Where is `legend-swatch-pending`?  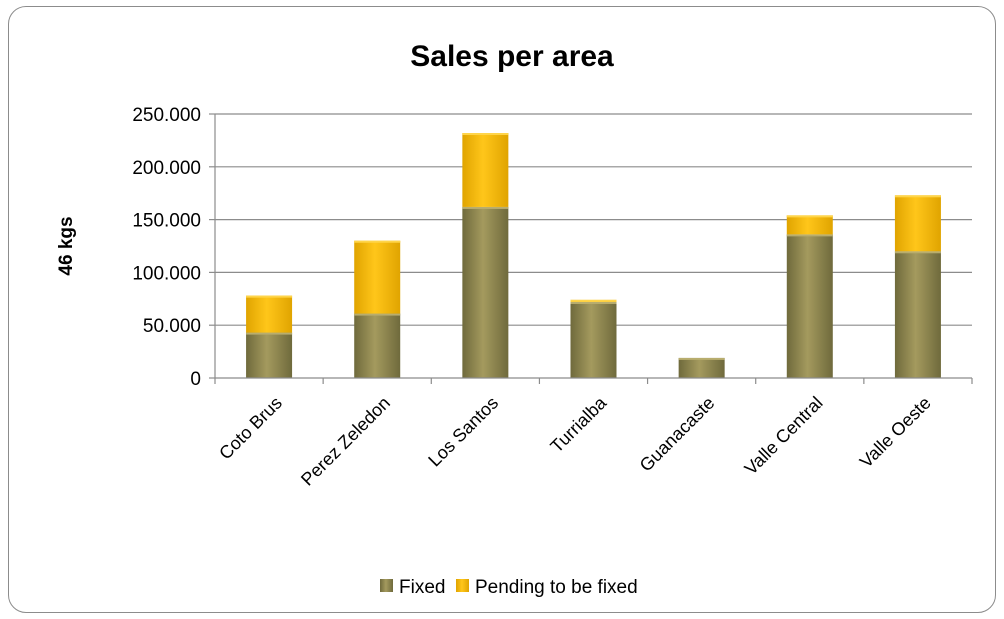 legend-swatch-pending is located at coordinates (462, 585).